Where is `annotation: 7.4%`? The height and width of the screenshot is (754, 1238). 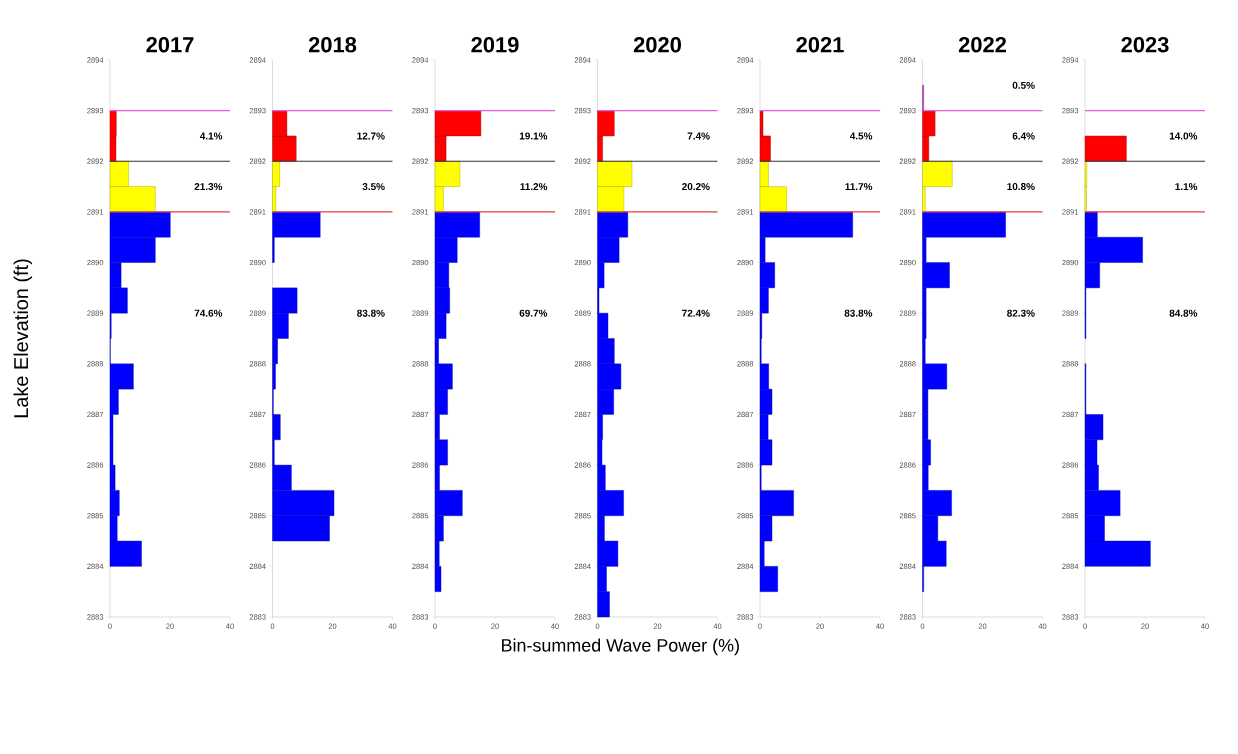 annotation: 7.4% is located at coordinates (698, 136).